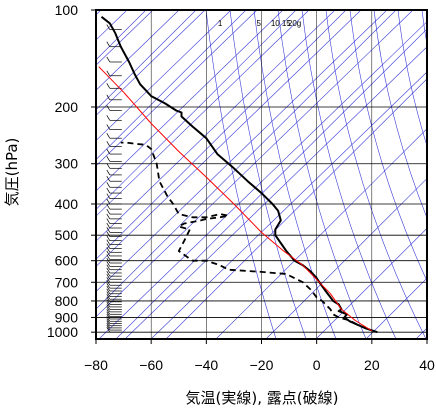 This screenshot has width=436, height=411. What do you see at coordinates (427, 365) in the screenshot?
I see `x-tick-label: 40` at bounding box center [427, 365].